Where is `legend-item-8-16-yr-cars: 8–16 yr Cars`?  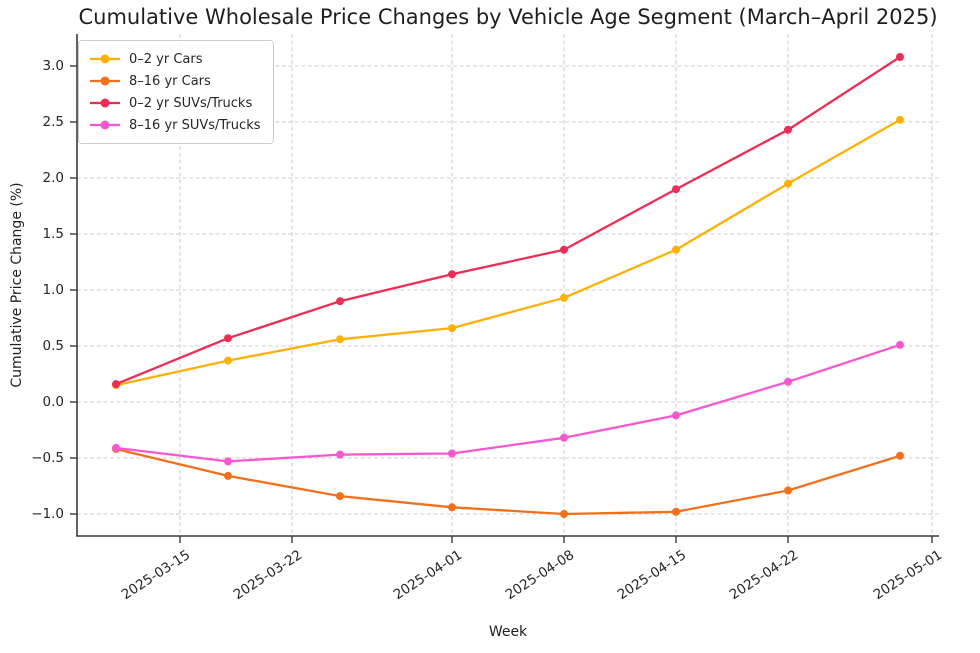 legend-item-8-16-yr-cars: 8–16 yr Cars is located at coordinates (174, 81).